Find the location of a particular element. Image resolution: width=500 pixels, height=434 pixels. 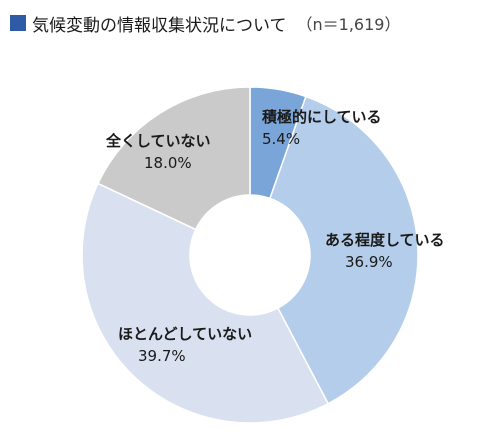

chart-title: 気候変動の情報収集状況について （n＝1,619） is located at coordinates (205, 23).